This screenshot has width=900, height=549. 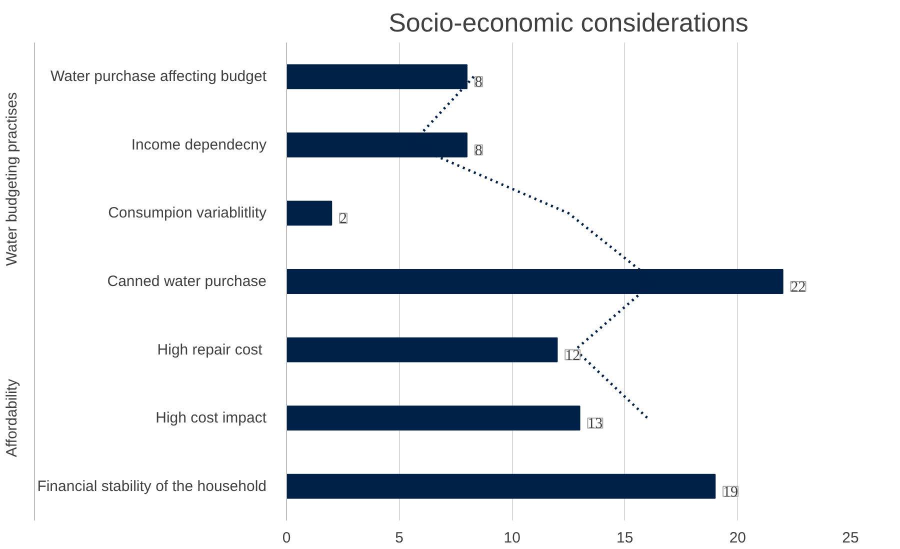 I want to click on y-tick-label: Income dependecny, so click(x=199, y=145).